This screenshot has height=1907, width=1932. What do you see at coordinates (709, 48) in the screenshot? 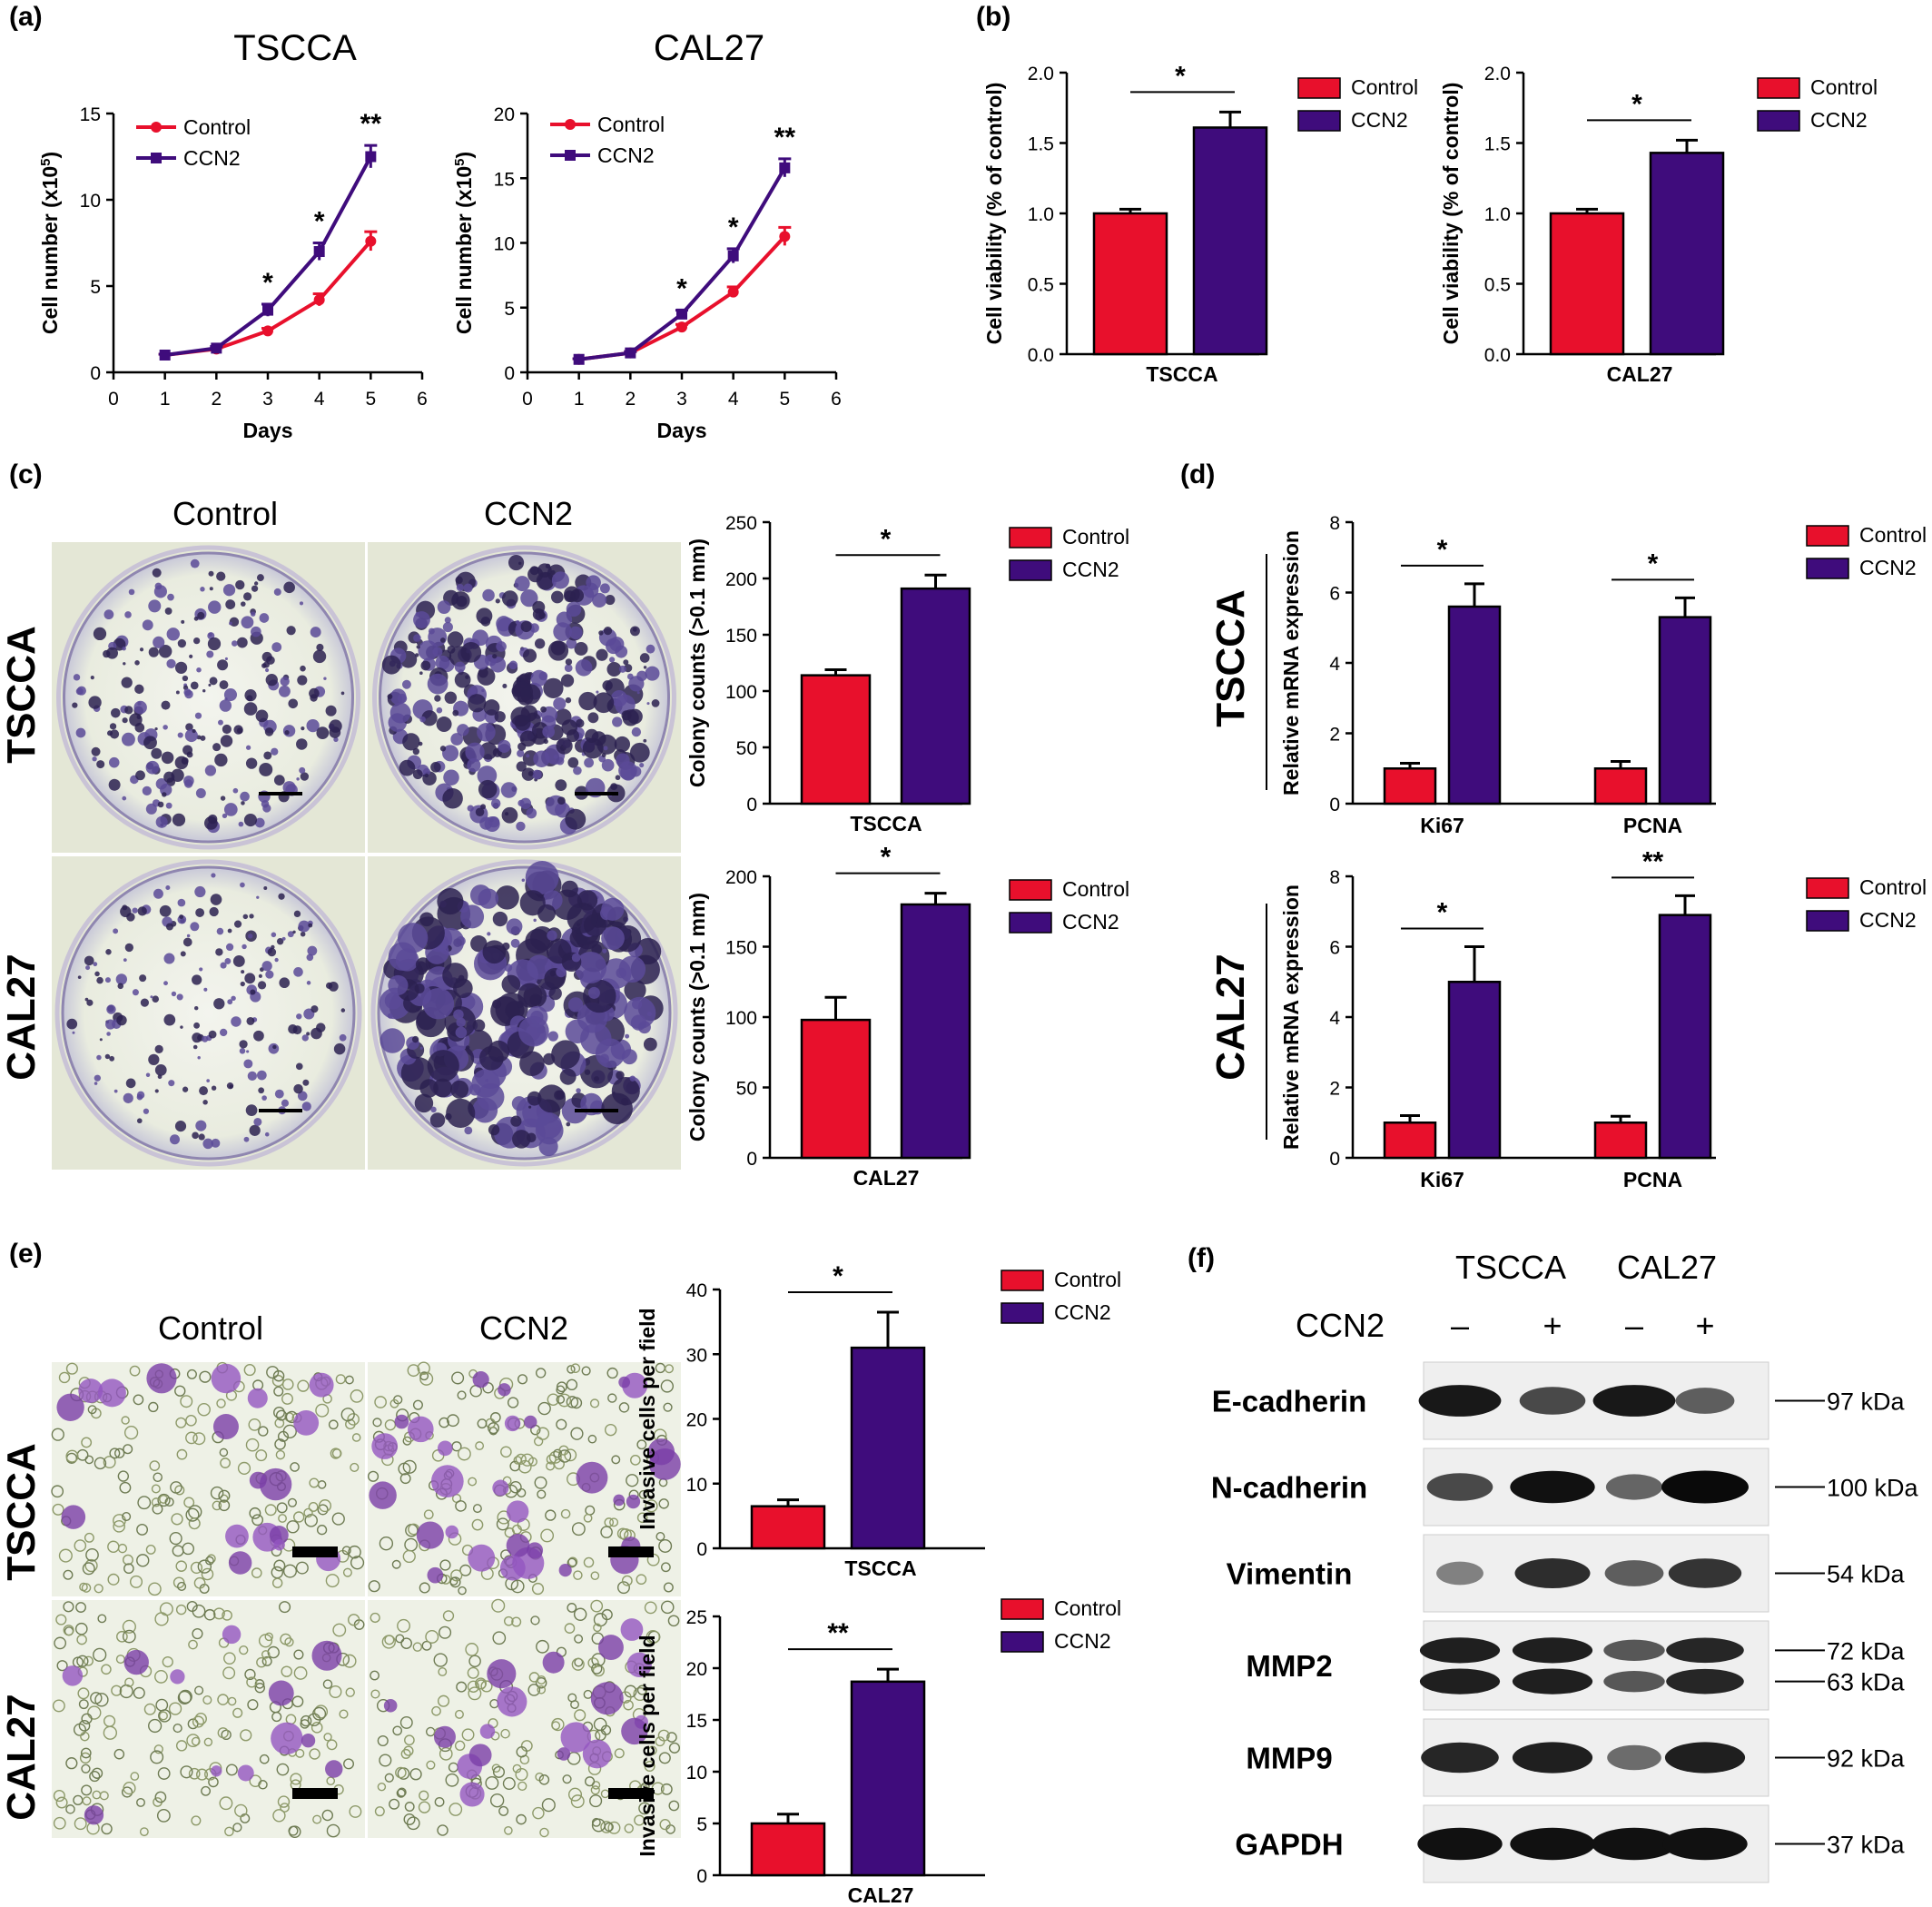
I see `a2-title: CAL27` at bounding box center [709, 48].